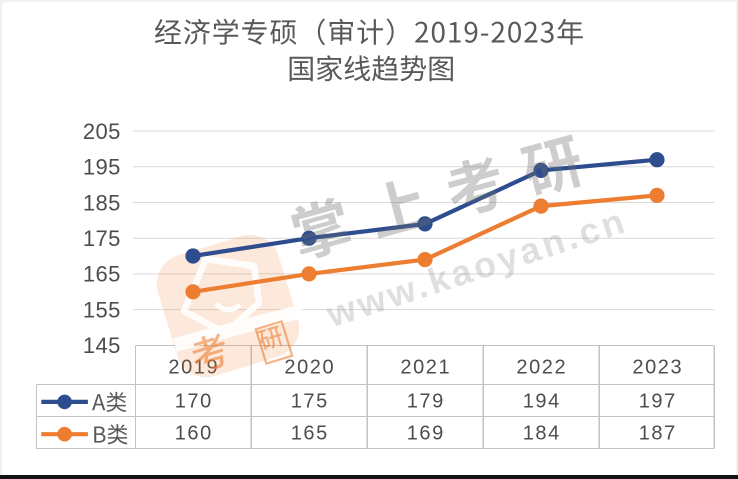 Image resolution: width=738 pixels, height=479 pixels. What do you see at coordinates (309, 367) in the screenshot?
I see `svg-text: 2020` at bounding box center [309, 367].